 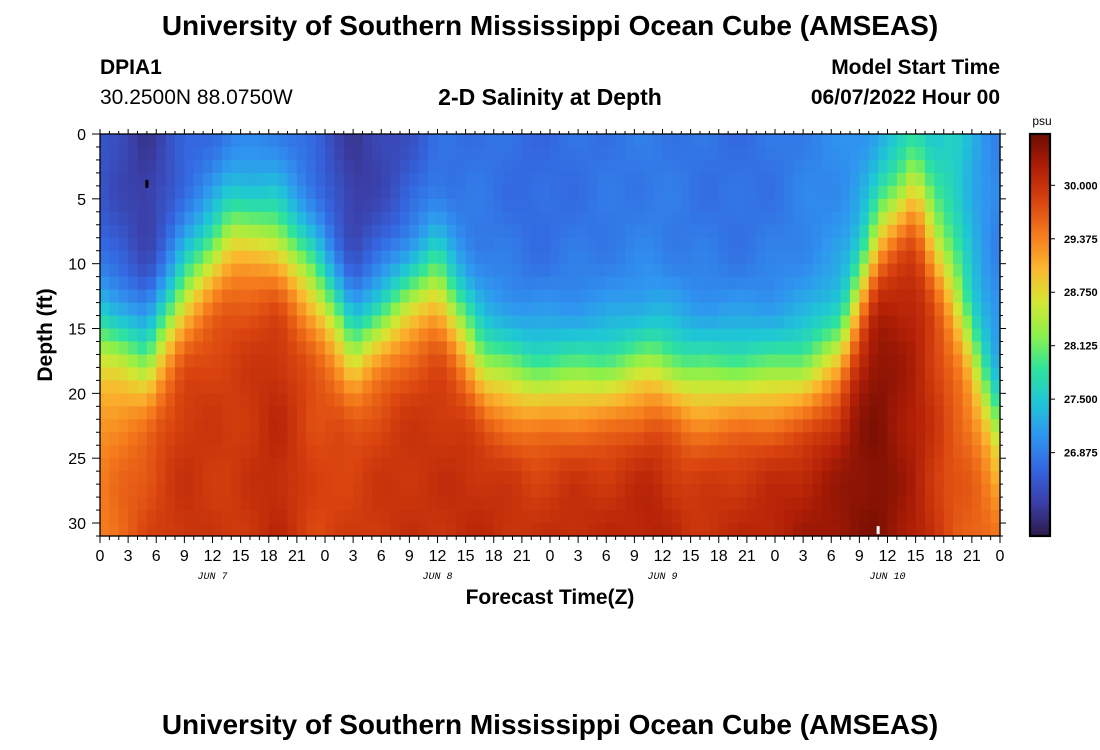 I want to click on x-tick-label: 18, so click(x=944, y=556).